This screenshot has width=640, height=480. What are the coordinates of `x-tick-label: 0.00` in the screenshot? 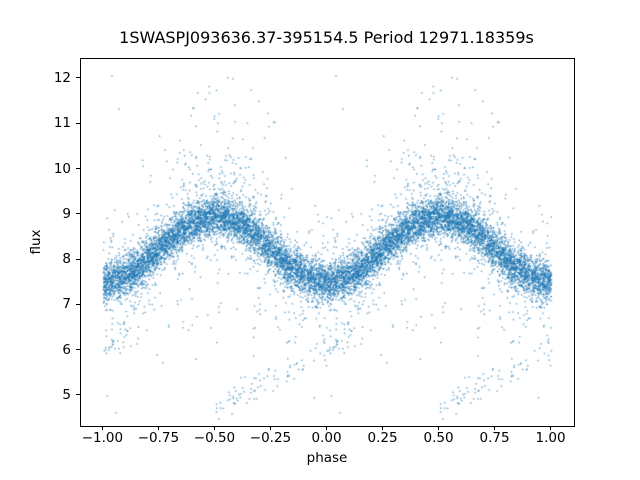 It's located at (326, 438).